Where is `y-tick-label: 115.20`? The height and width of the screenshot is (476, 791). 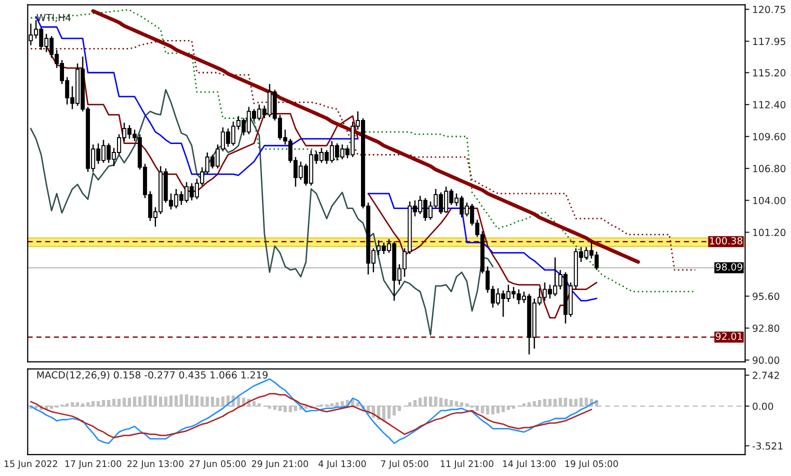 y-tick-label: 115.20 is located at coordinates (769, 72).